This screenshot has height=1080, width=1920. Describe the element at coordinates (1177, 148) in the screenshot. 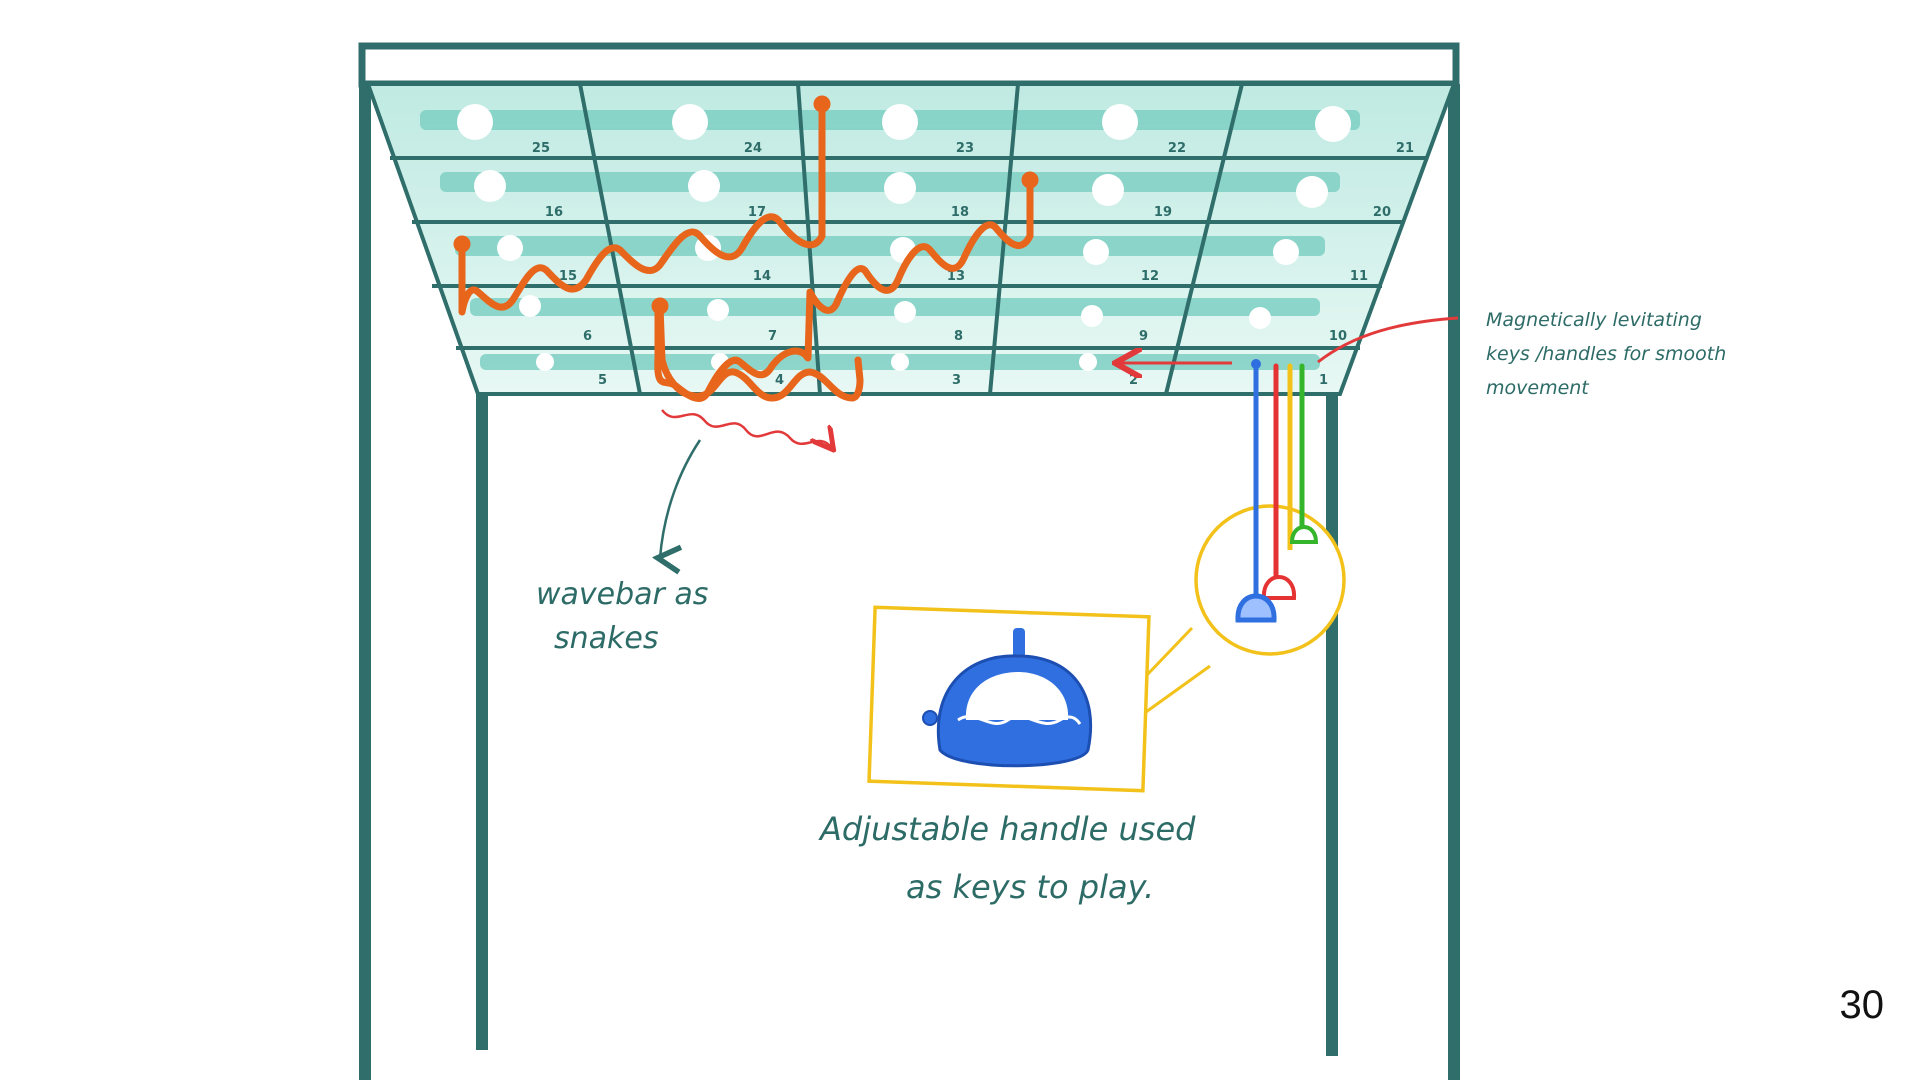

I see `board-cell-number: 22` at that location.